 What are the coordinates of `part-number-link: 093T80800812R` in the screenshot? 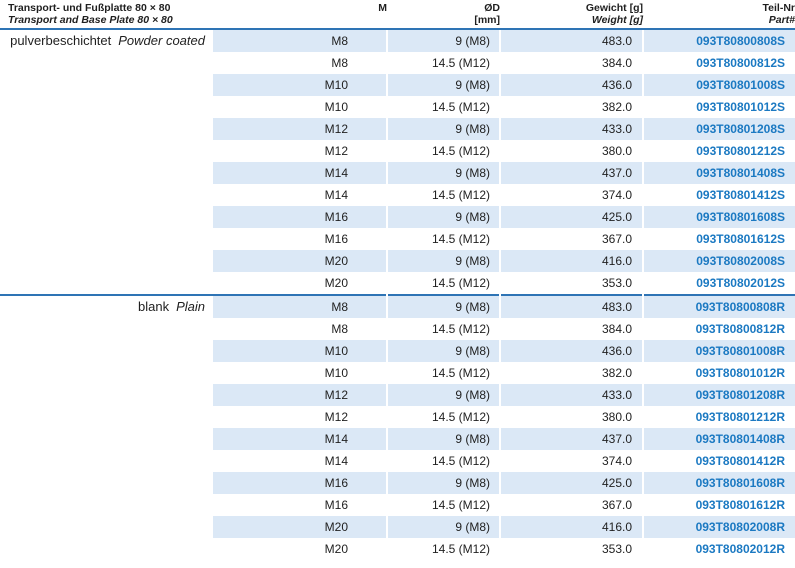 It's located at (718, 329).